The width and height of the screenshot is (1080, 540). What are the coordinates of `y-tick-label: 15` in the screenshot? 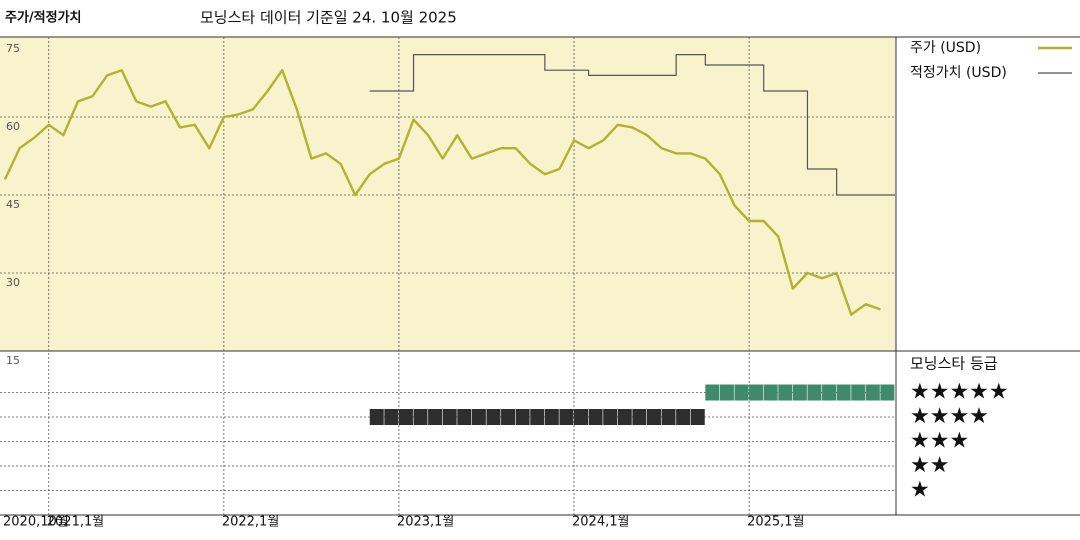 It's located at (13, 360).